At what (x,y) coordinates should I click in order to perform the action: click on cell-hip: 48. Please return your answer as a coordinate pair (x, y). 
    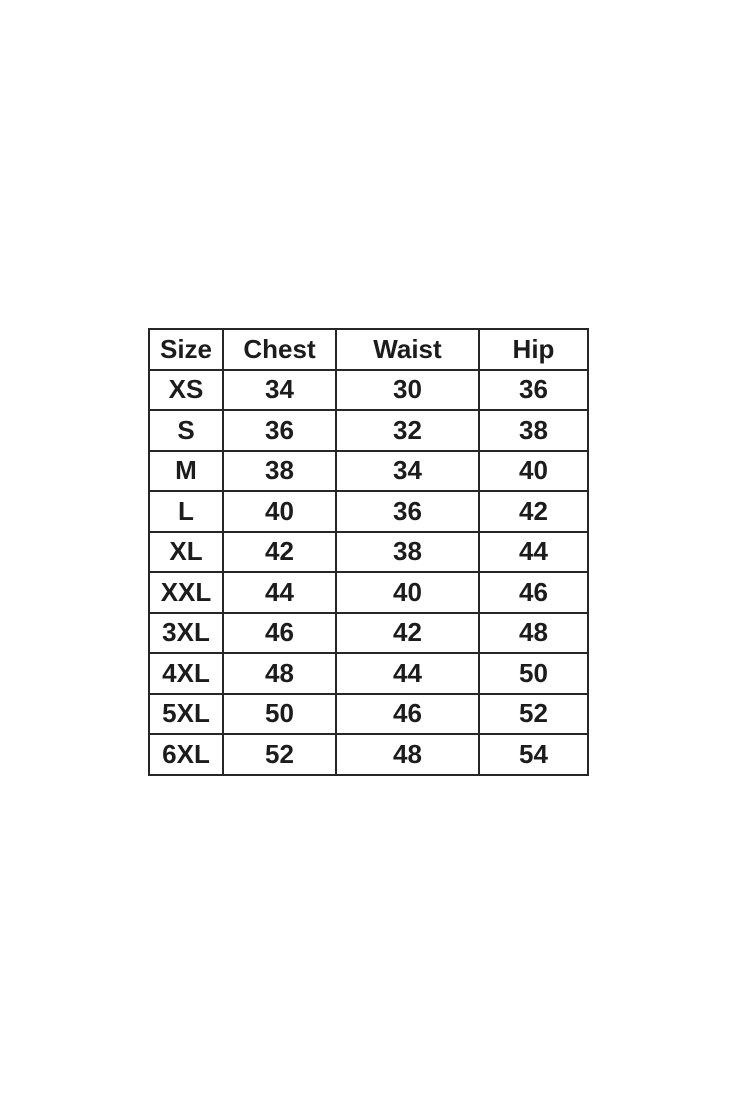
    Looking at the image, I should click on (533, 632).